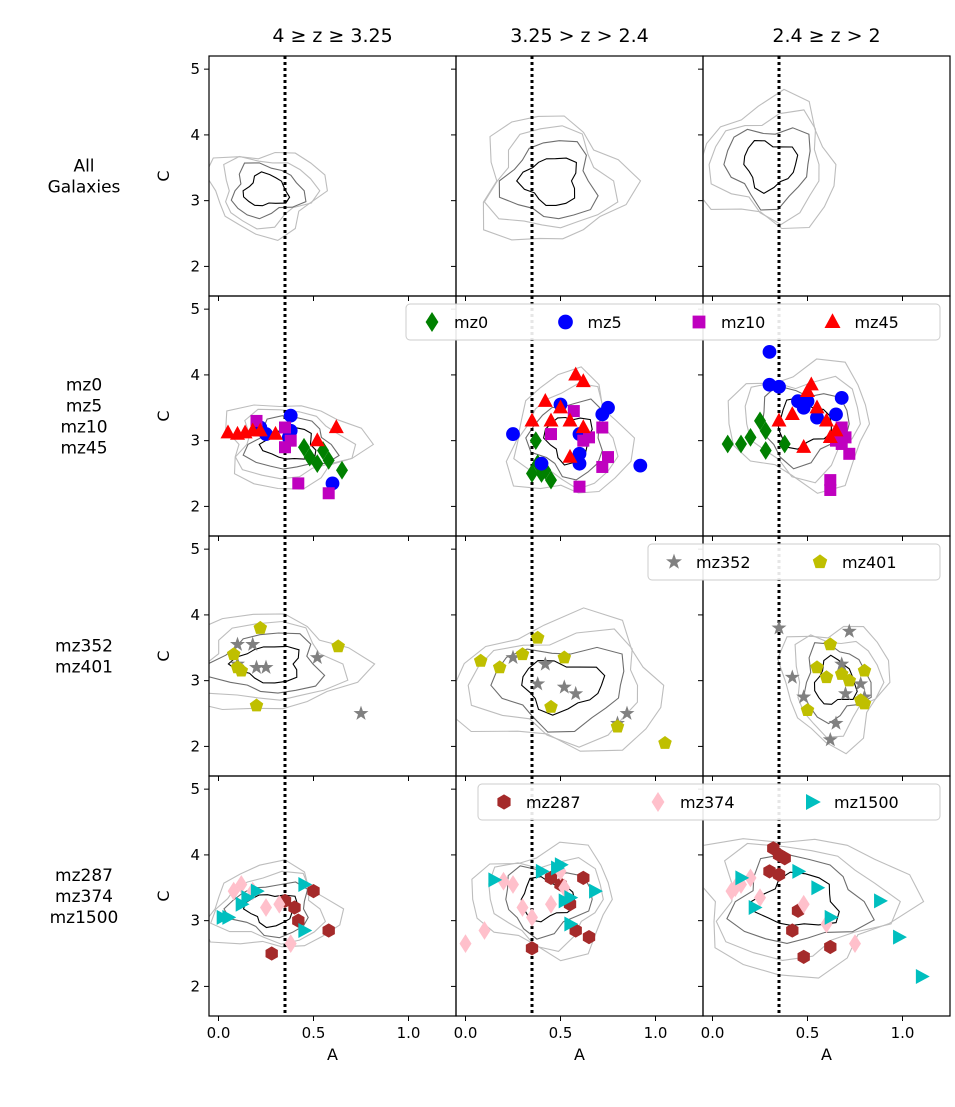 Image resolution: width=955 pixels, height=1107 pixels. What do you see at coordinates (84, 897) in the screenshot?
I see `row-label-line: mz374` at bounding box center [84, 897].